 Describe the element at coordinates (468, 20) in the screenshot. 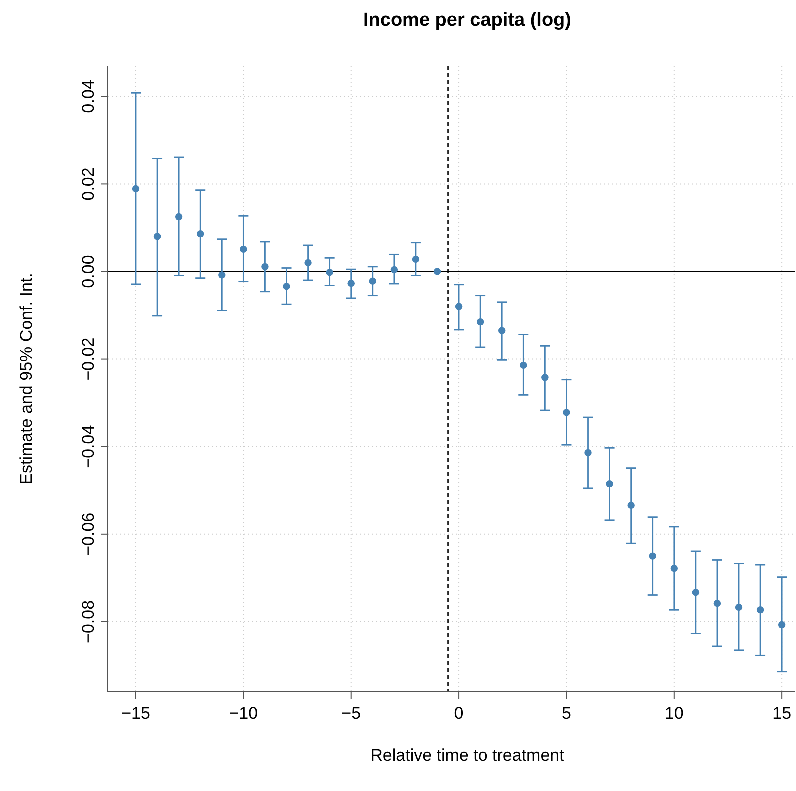

I see `chart-title: Income per capita (log)` at that location.